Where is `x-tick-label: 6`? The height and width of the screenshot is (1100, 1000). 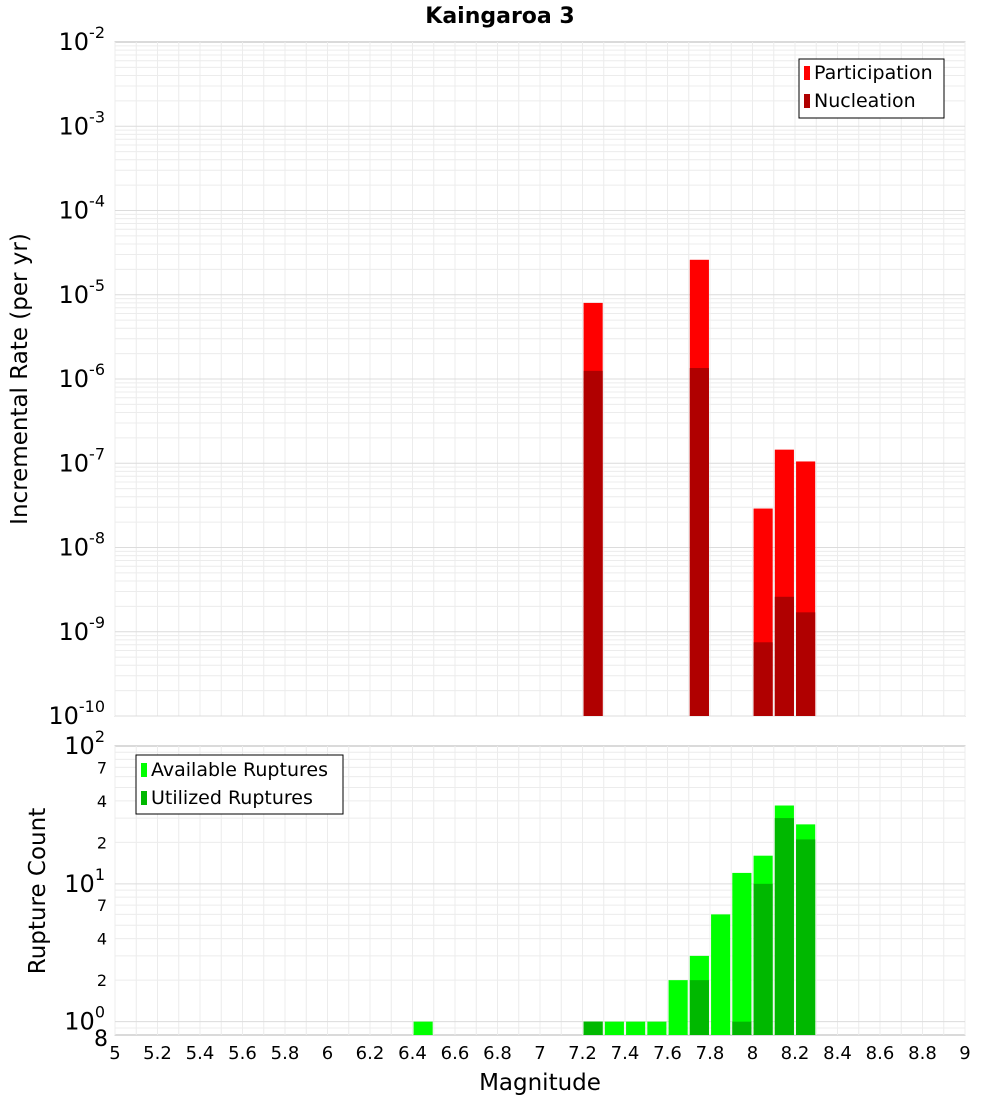 x-tick-label: 6 is located at coordinates (327, 1053).